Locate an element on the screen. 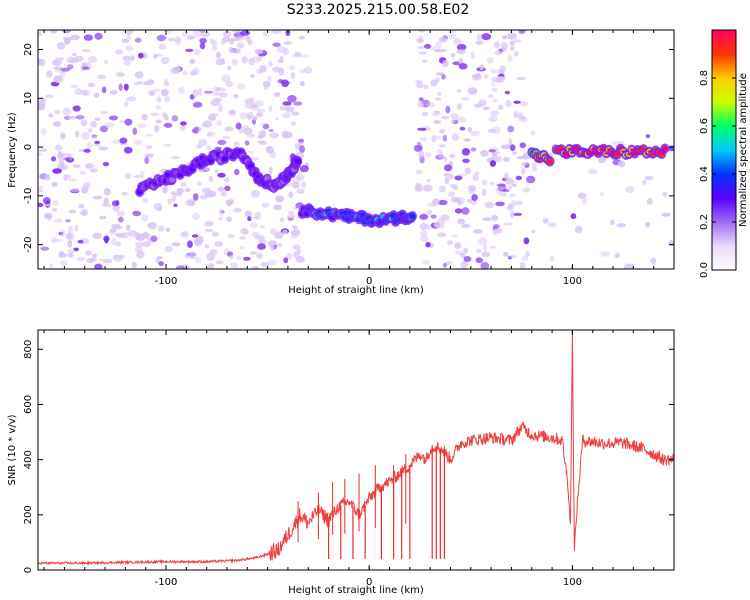  ridge-core is located at coordinates (172, 180).